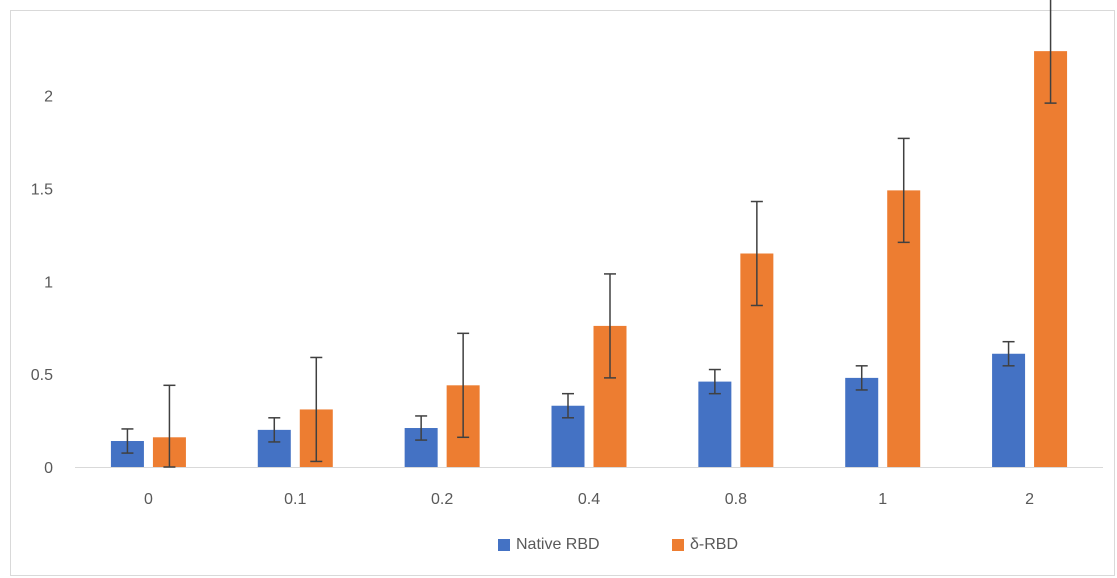  Describe the element at coordinates (882, 499) in the screenshot. I see `x-tick-label: 1` at that location.